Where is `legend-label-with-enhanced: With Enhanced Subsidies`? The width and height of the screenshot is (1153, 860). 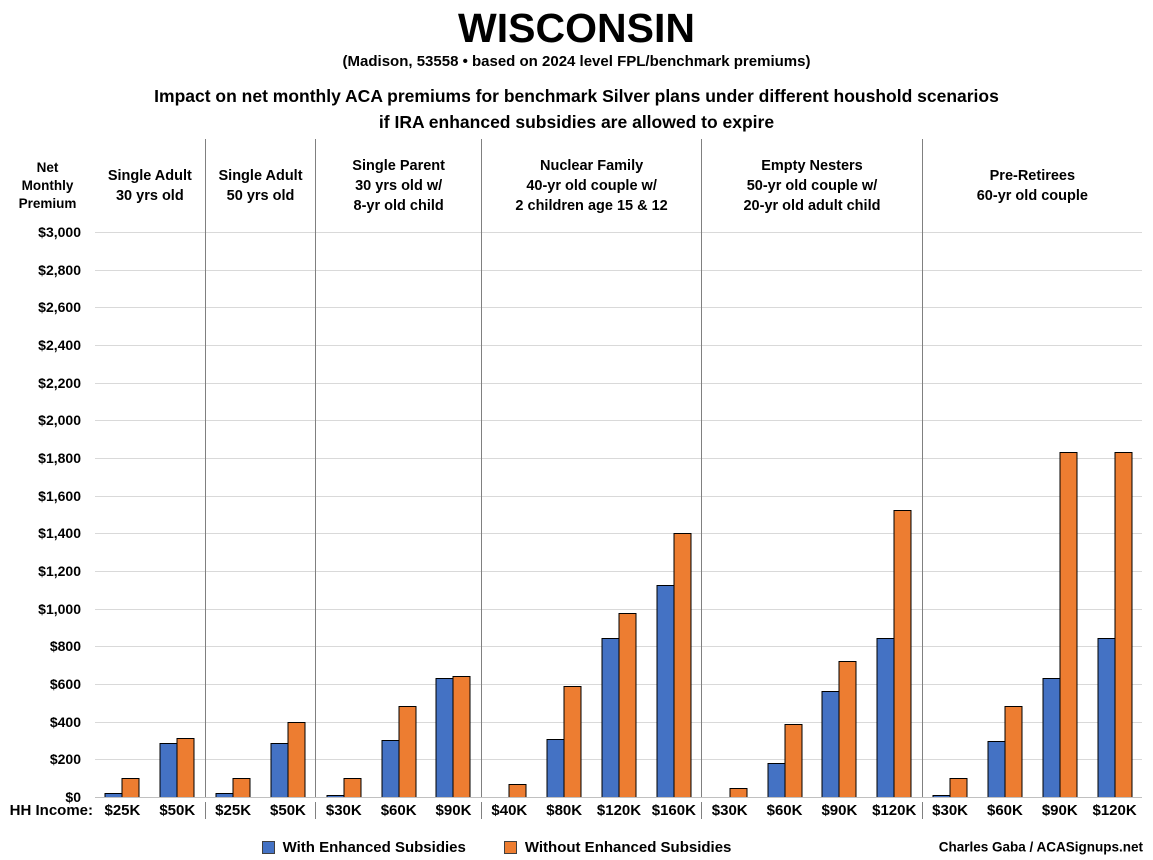 legend-label-with-enhanced: With Enhanced Subsidies is located at coordinates (374, 847).